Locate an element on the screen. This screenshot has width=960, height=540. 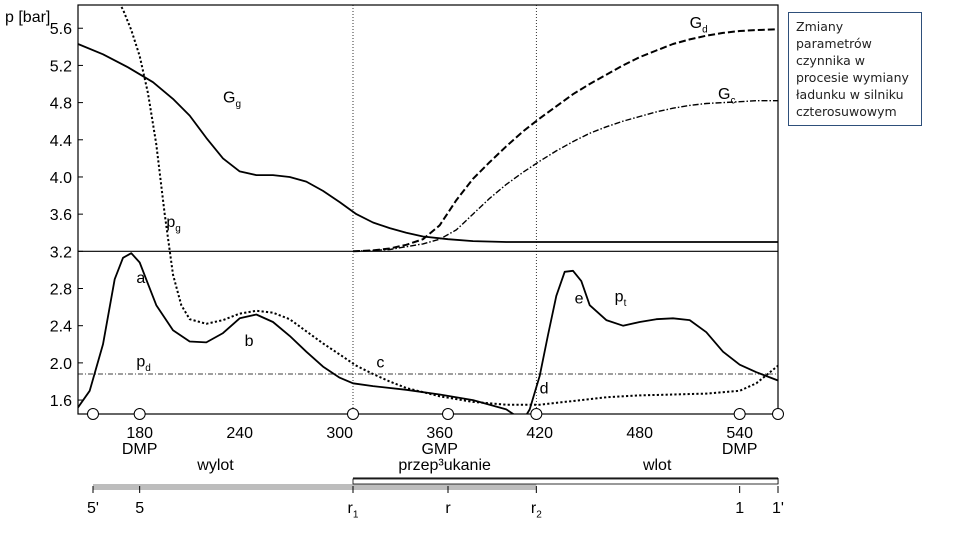
annotation-a: a is located at coordinates (140, 278).